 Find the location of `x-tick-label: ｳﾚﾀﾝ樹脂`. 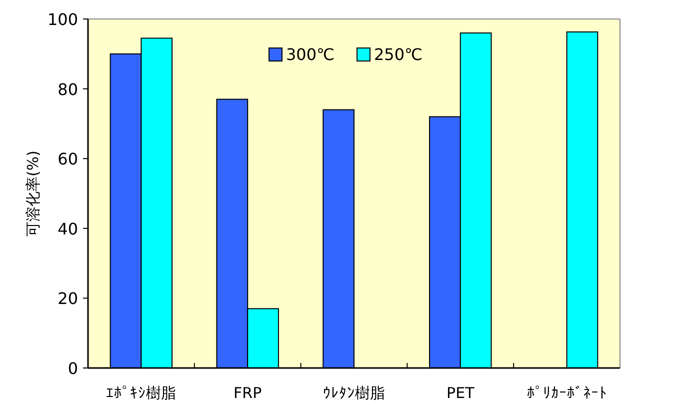

x-tick-label: ｳﾚﾀﾝ樹脂 is located at coordinates (354, 393).